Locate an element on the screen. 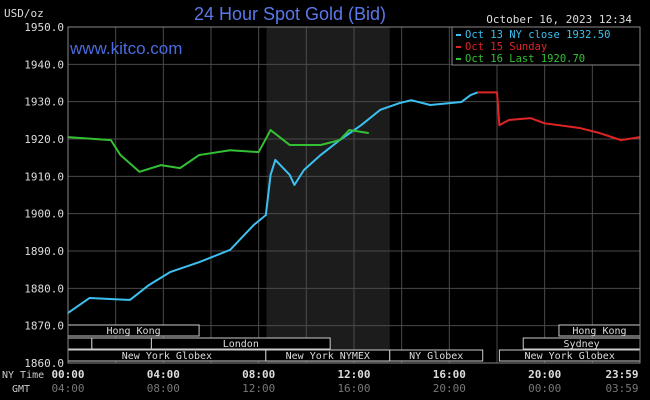 This screenshot has width=650, height=400. x-tick-gmt: 08:00 is located at coordinates (163, 388).